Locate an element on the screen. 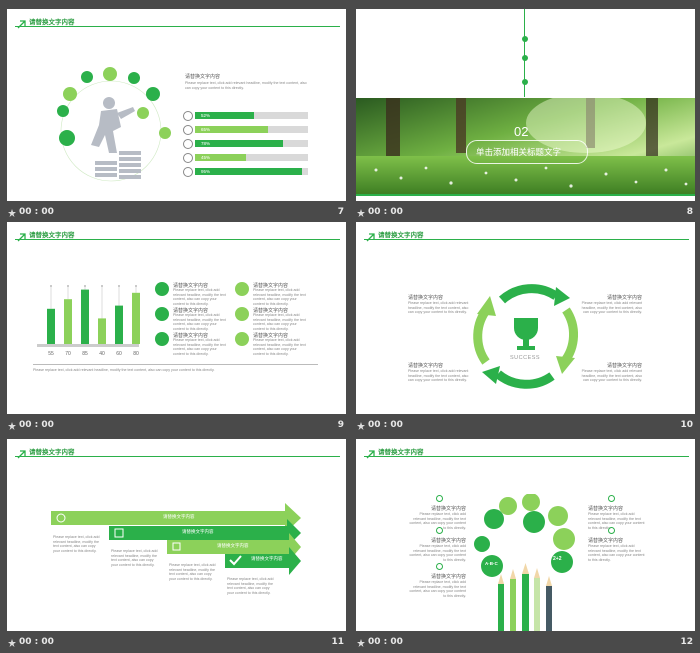 The width and height of the screenshot is (700, 653). computer-icon is located at coordinates (534, 522).